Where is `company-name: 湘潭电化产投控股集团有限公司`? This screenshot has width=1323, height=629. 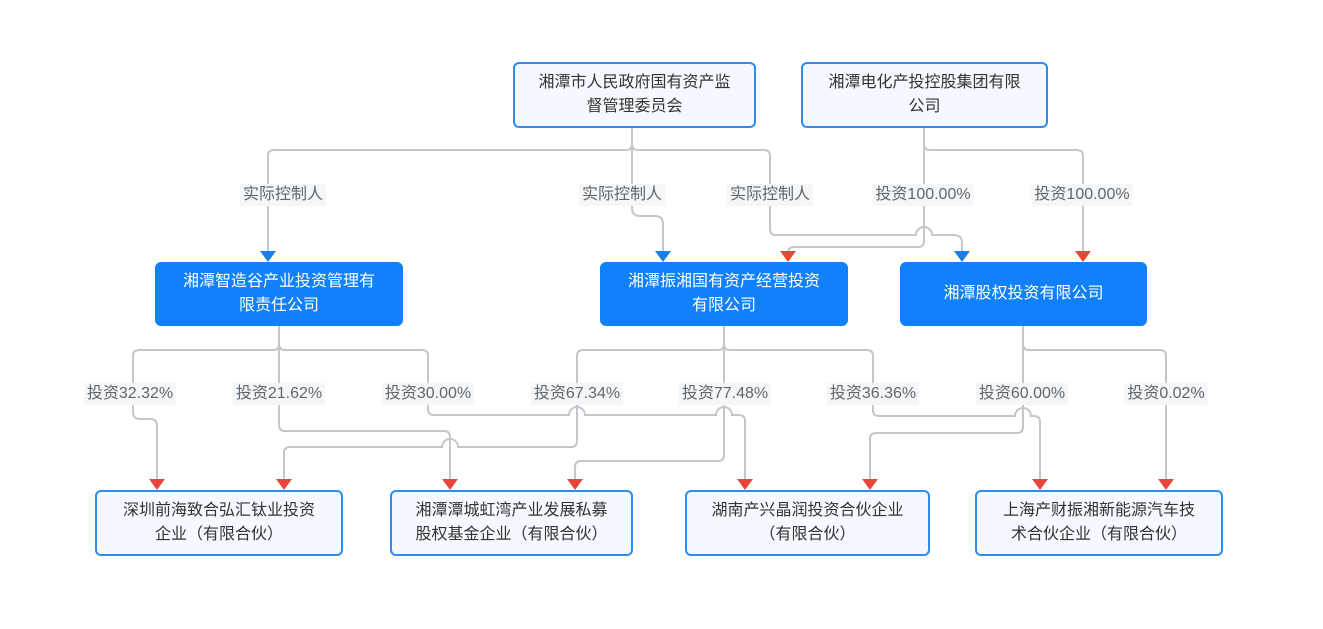 company-name: 湘潭电化产投控股集团有限公司 is located at coordinates (924, 94).